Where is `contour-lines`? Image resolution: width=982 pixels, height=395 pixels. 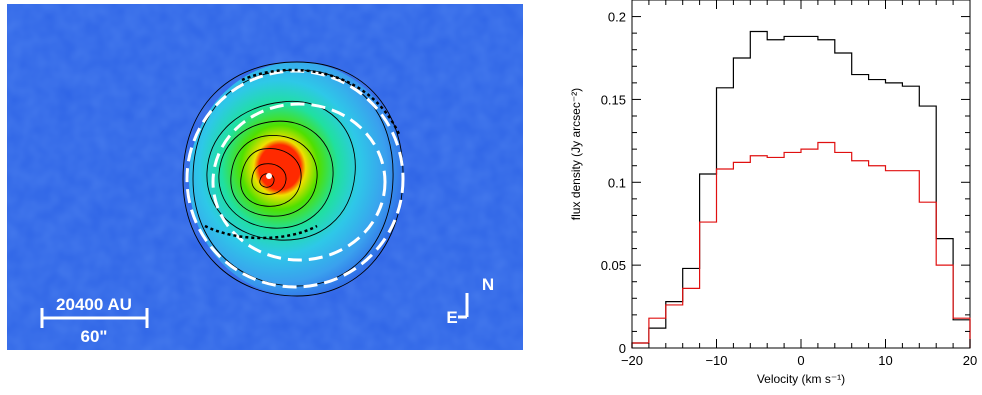 contour-lines is located at coordinates (293, 179).